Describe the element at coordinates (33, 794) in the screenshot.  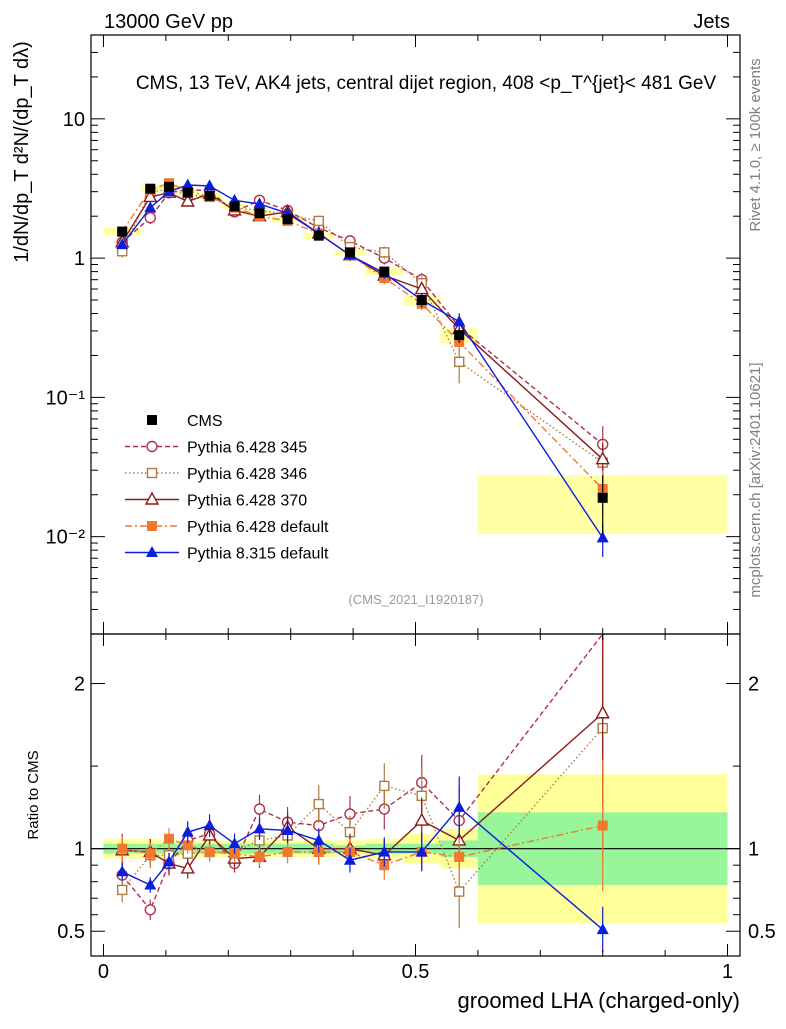
I see `ratio-axis-label: Ratio to CMS` at that location.